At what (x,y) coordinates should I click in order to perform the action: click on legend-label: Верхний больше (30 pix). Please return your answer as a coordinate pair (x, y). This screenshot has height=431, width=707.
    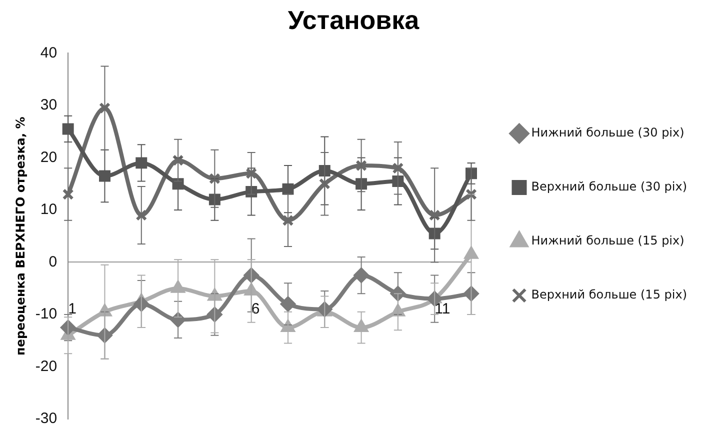
    Looking at the image, I should click on (609, 187).